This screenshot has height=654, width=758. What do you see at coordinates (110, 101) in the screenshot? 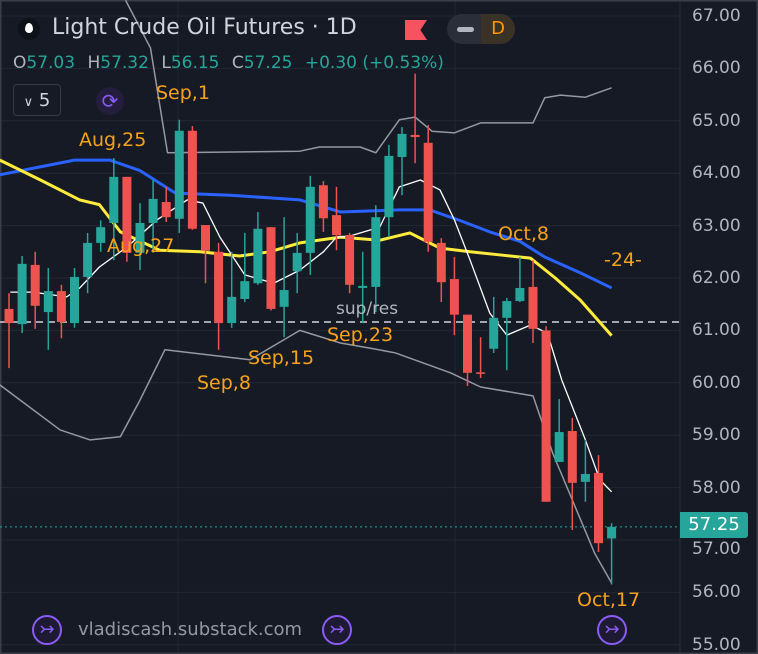
I see `sync-icon: ⟳` at bounding box center [110, 101].